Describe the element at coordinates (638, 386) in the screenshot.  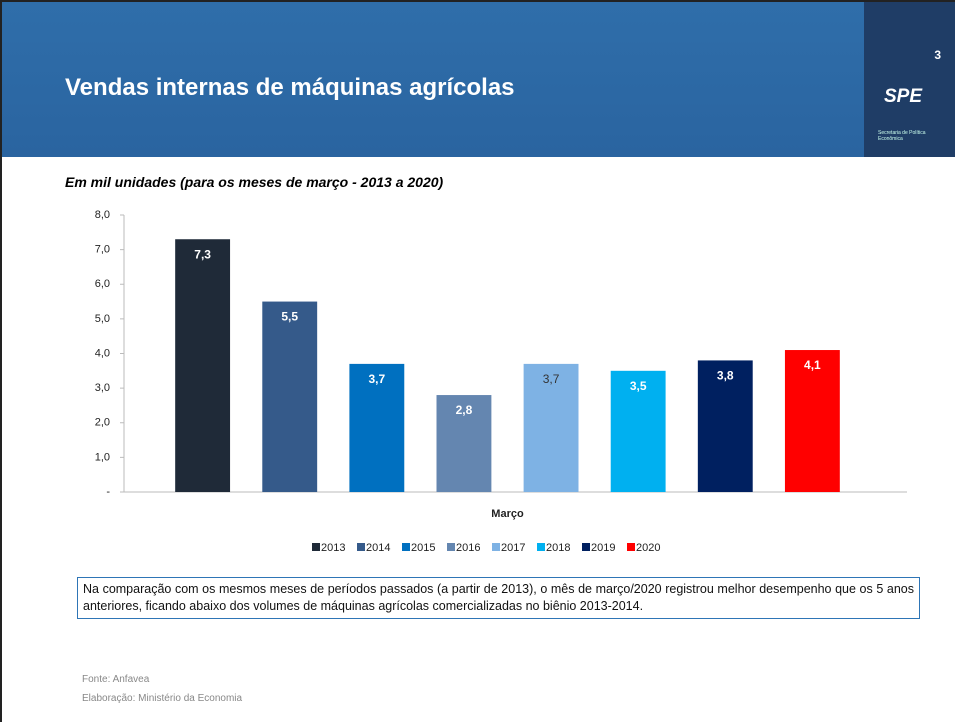
I see `data-label: 3,5` at that location.